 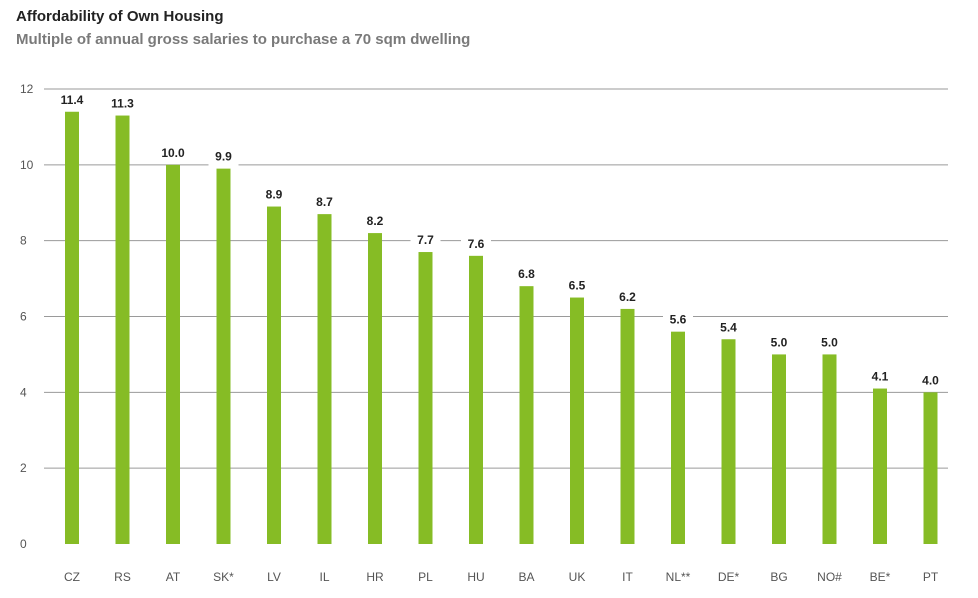 I want to click on y-tick-label: 12, so click(x=27, y=89).